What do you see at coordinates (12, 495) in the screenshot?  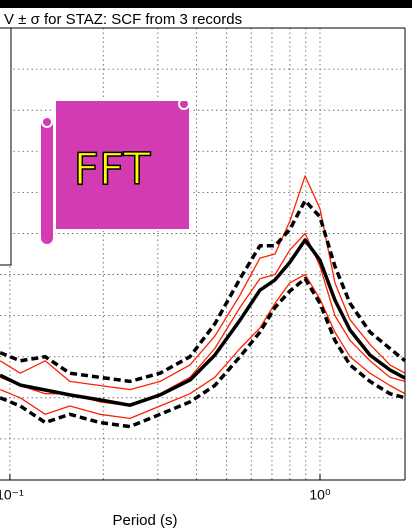 I see `x-tick-label: 10⁻¹` at bounding box center [12, 495].